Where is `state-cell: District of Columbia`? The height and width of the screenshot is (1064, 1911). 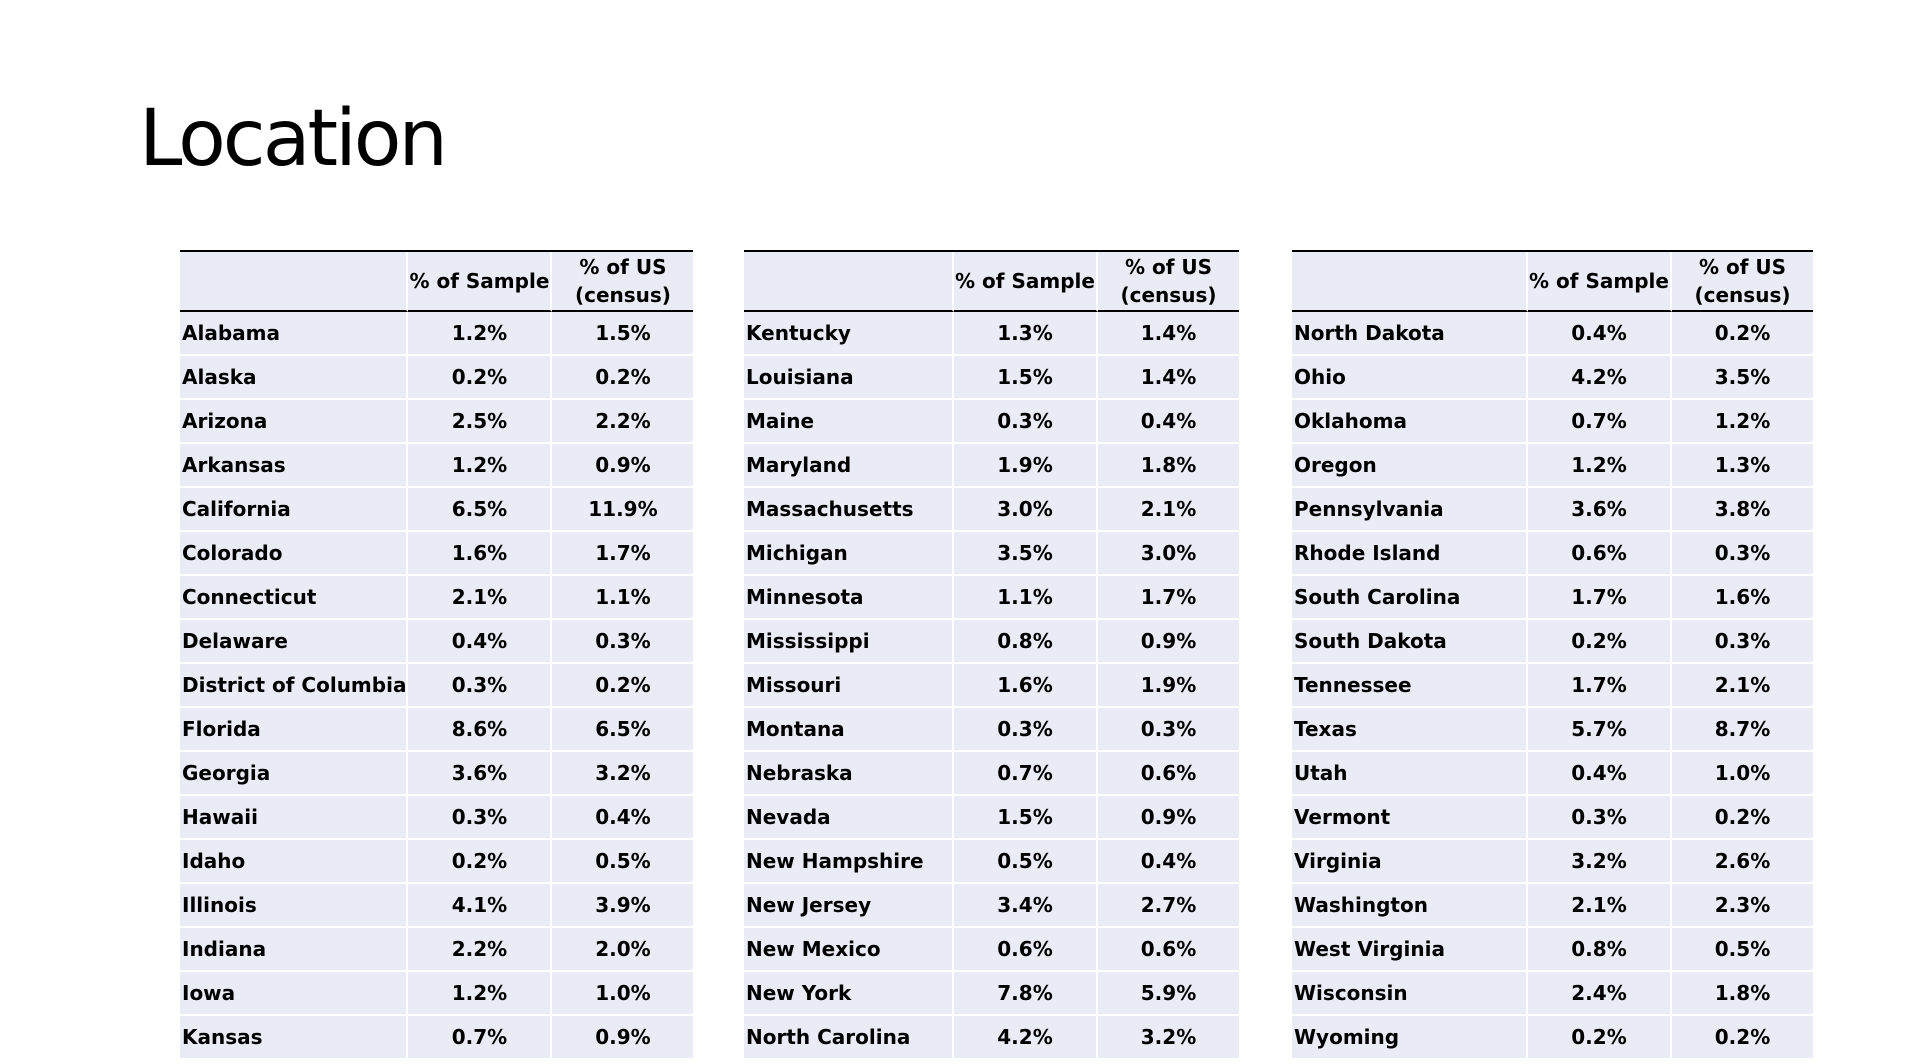
state-cell: District of Columbia is located at coordinates (294, 686).